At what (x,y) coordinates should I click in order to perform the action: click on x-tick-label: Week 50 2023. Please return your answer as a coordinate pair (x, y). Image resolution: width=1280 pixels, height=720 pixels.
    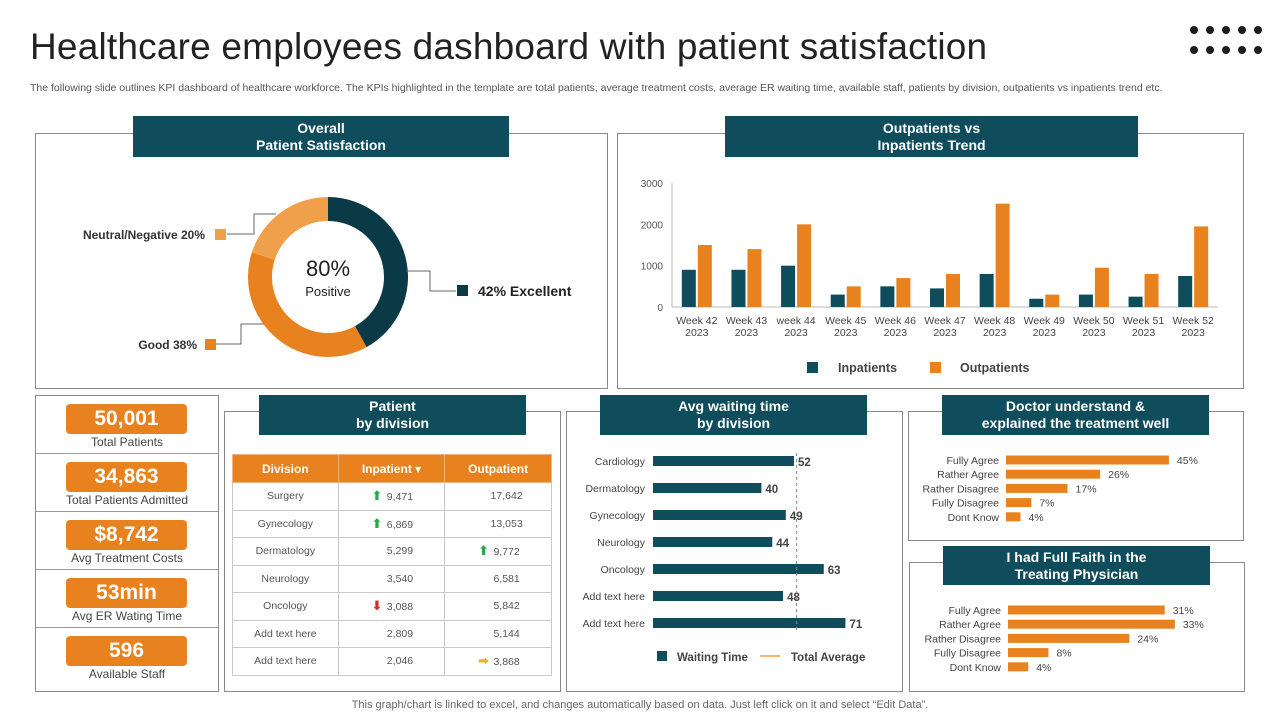
    Looking at the image, I should click on (1093, 327).